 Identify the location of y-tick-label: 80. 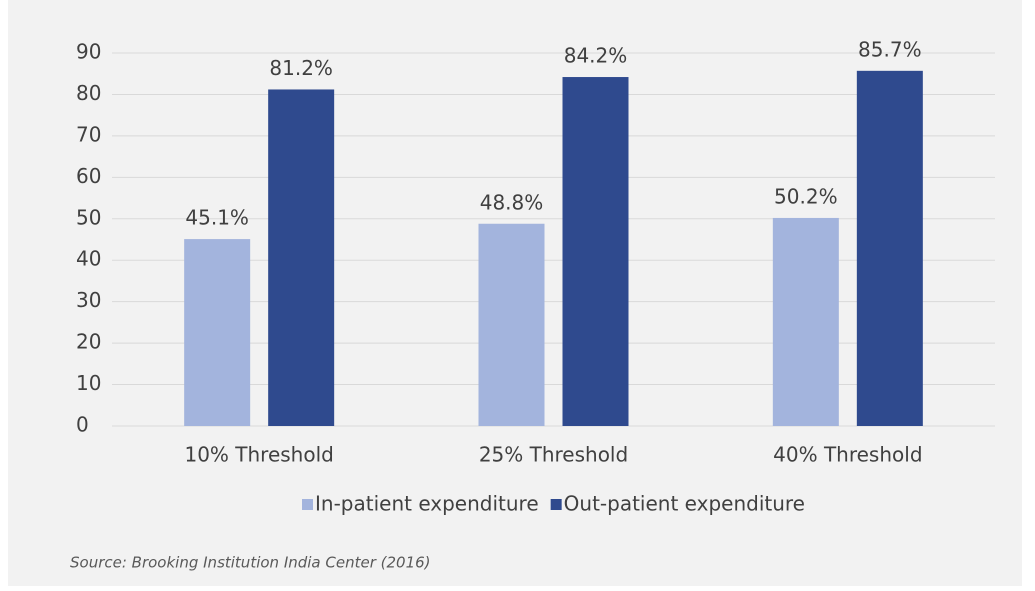
(88, 93).